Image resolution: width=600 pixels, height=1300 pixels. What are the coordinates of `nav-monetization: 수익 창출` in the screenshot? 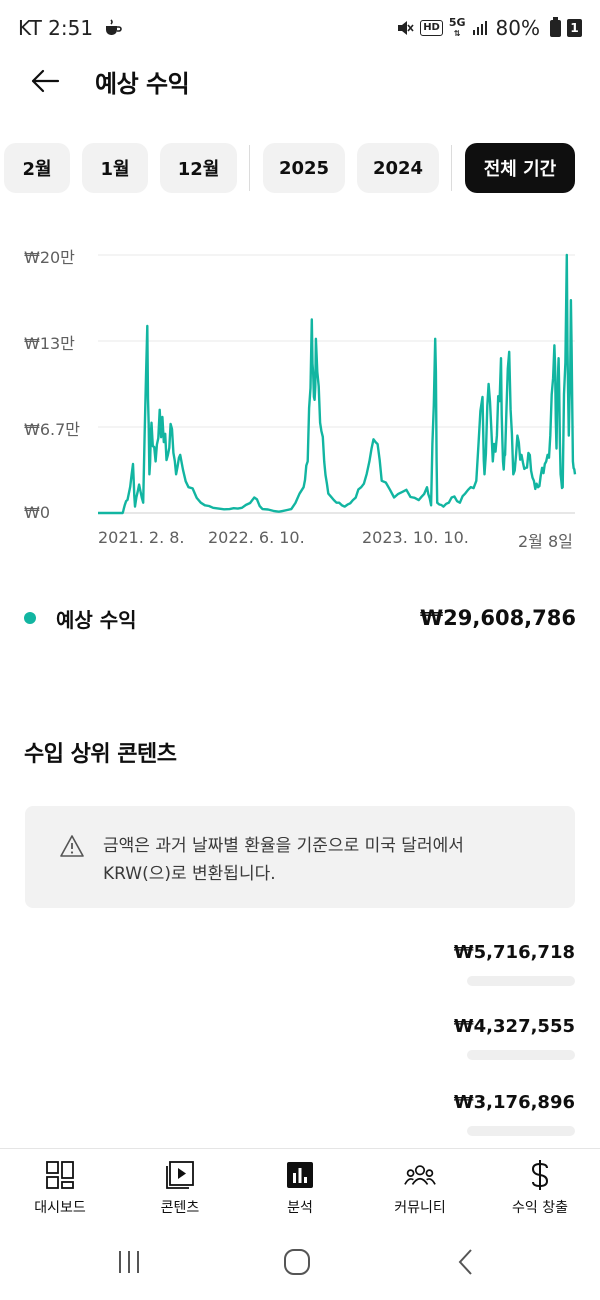 It's located at (540, 1186).